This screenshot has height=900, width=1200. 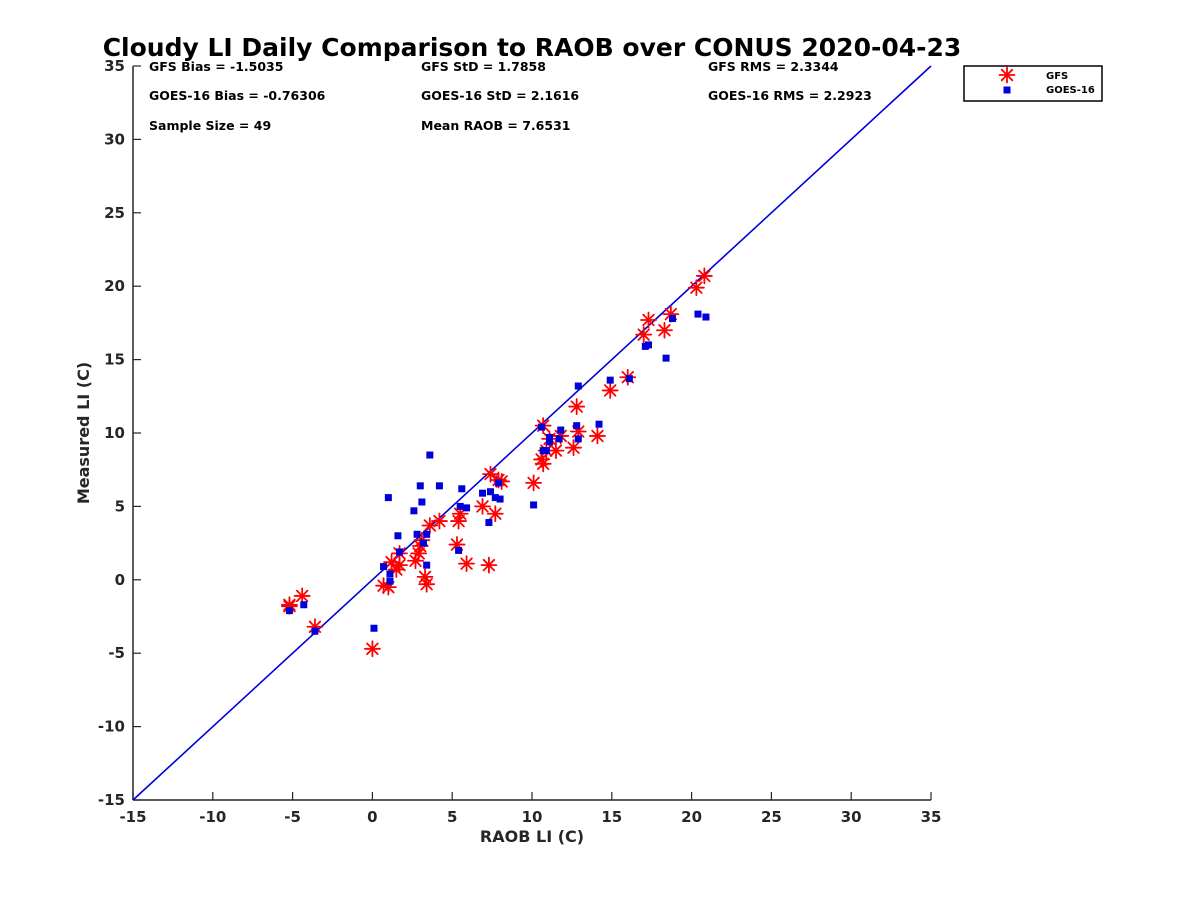 What do you see at coordinates (532, 817) in the screenshot?
I see `x-tick-label: 10` at bounding box center [532, 817].